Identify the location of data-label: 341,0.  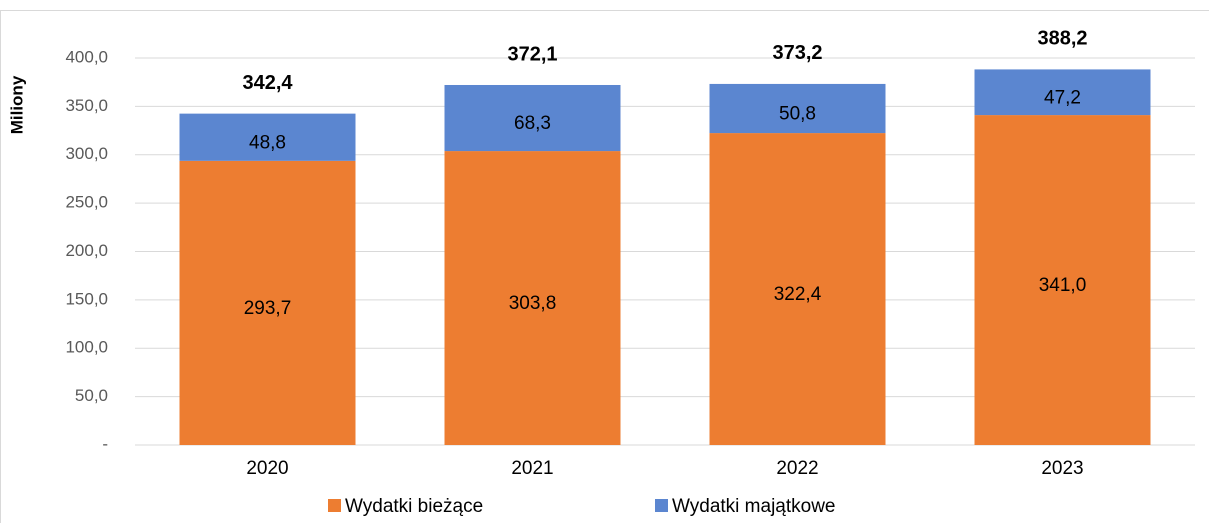
(1063, 285).